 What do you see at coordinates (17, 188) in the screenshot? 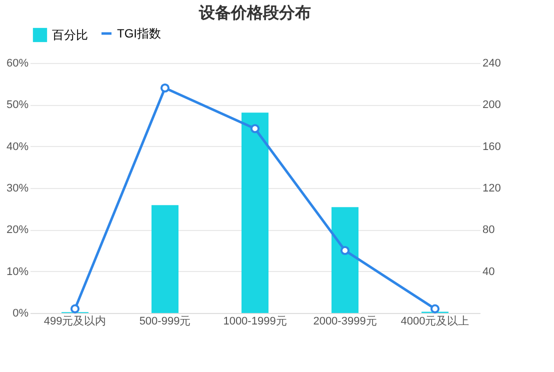
I see `y-tick-label: 30%` at bounding box center [17, 188].